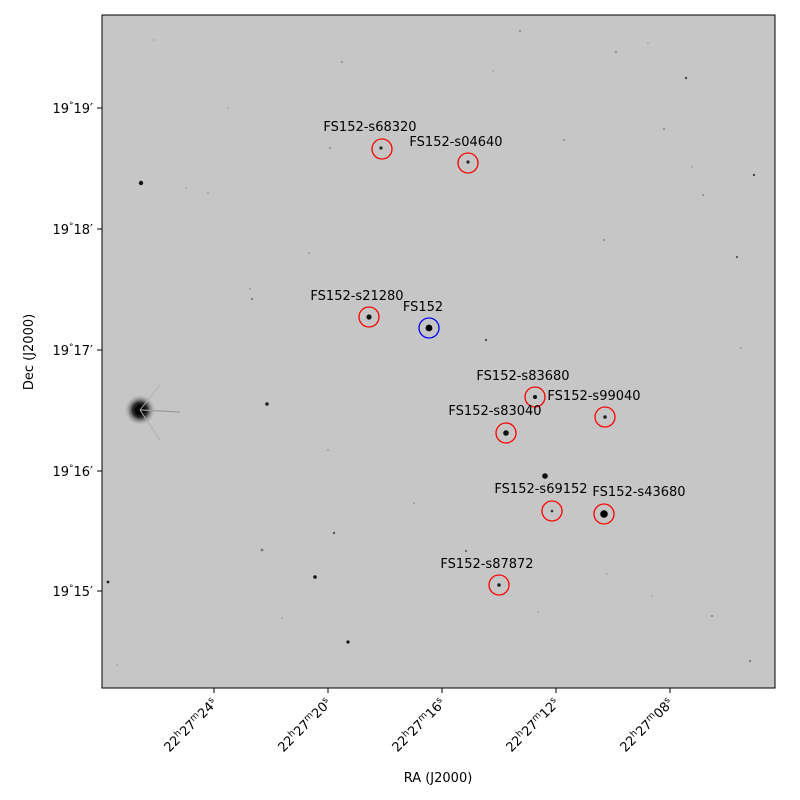  What do you see at coordinates (356, 296) in the screenshot?
I see `comparison-label: FS152-s21280` at bounding box center [356, 296].